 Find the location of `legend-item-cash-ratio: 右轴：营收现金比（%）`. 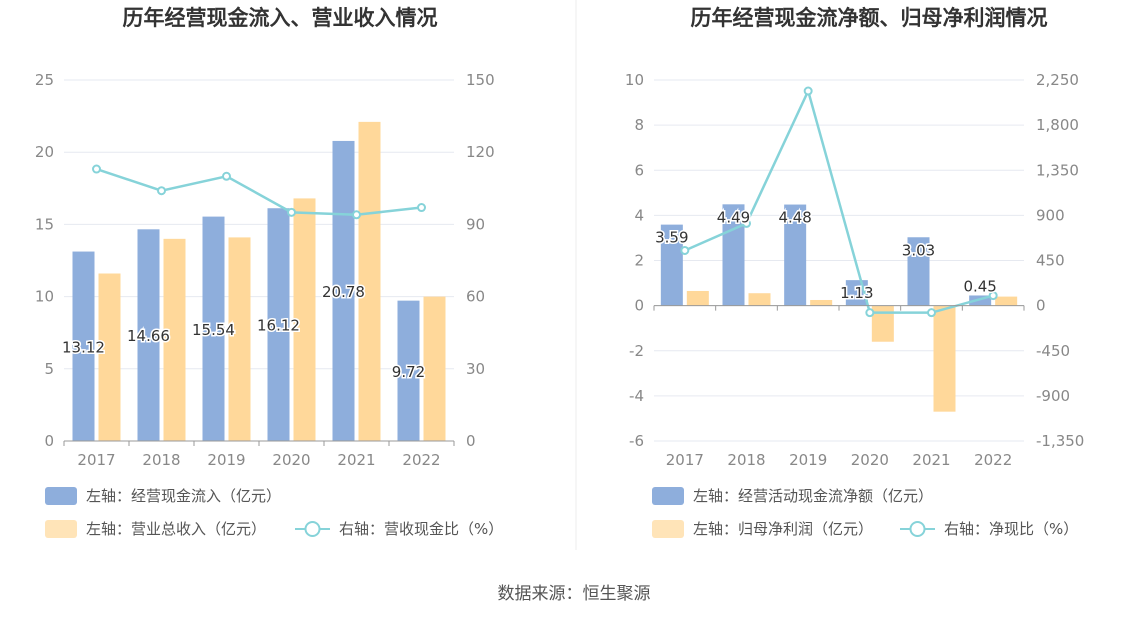

legend-item-cash-ratio: 右轴：营收现金比（%） is located at coordinates (399, 529).